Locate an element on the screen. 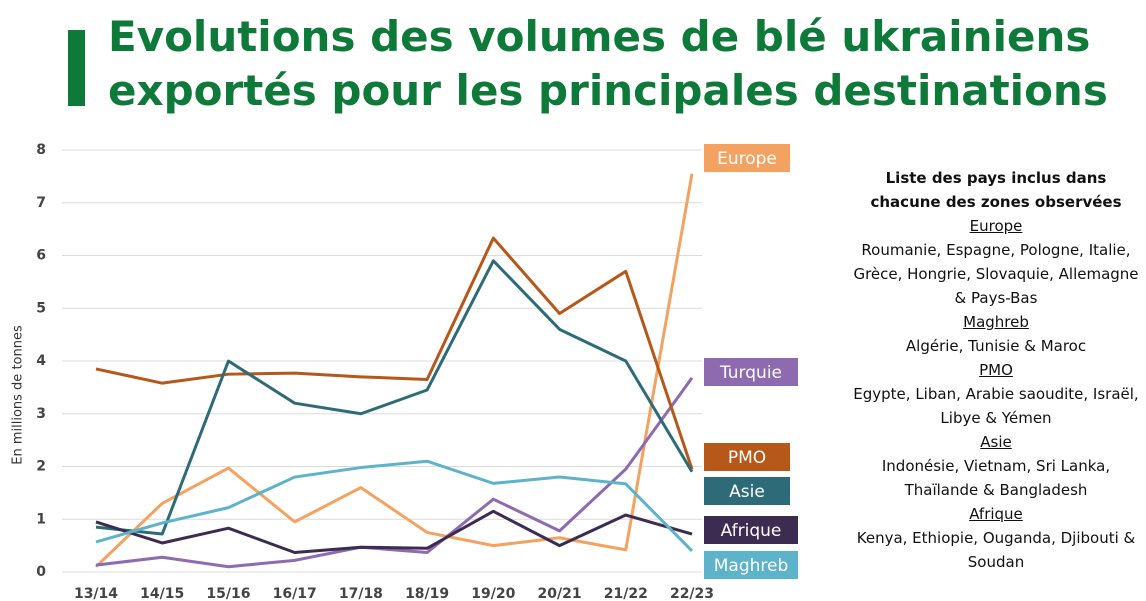  y-tick-label: 7 is located at coordinates (41, 203).